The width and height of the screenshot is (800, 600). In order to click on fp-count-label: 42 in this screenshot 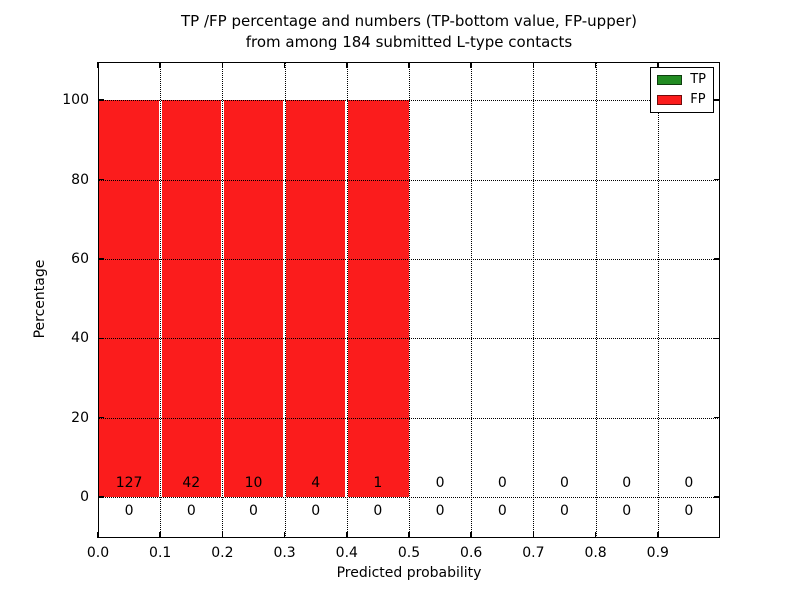, I will do `click(191, 483)`.